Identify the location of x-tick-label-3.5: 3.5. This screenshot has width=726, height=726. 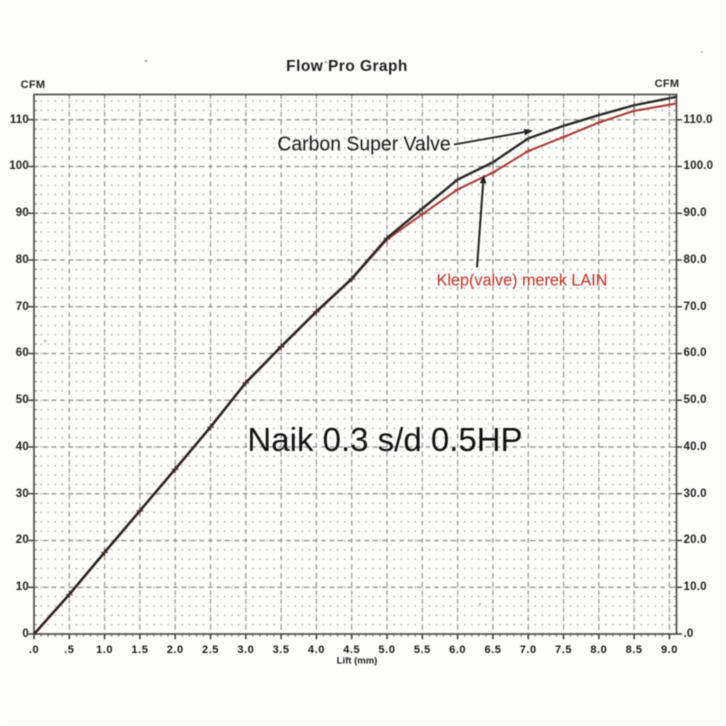
(281, 649).